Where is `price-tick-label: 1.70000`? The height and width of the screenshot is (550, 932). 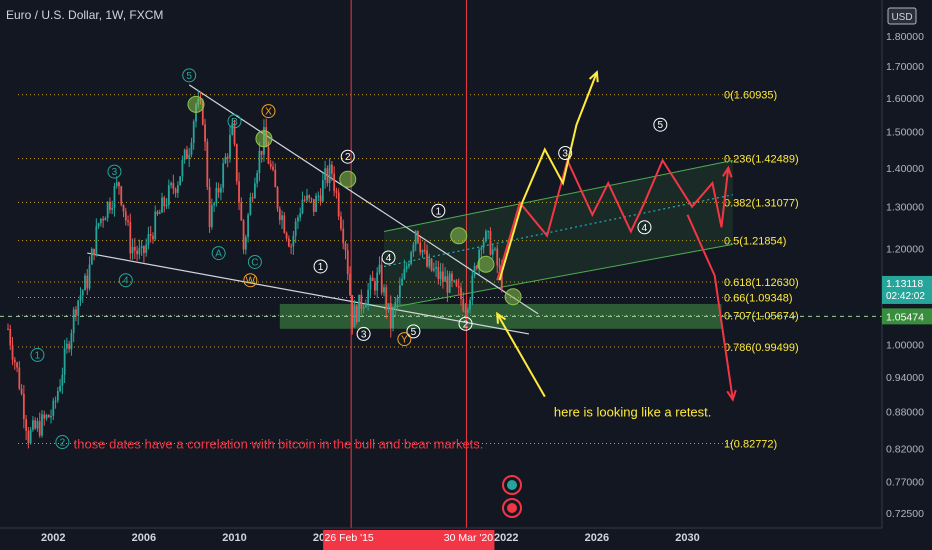
price-tick-label: 1.70000 is located at coordinates (905, 67).